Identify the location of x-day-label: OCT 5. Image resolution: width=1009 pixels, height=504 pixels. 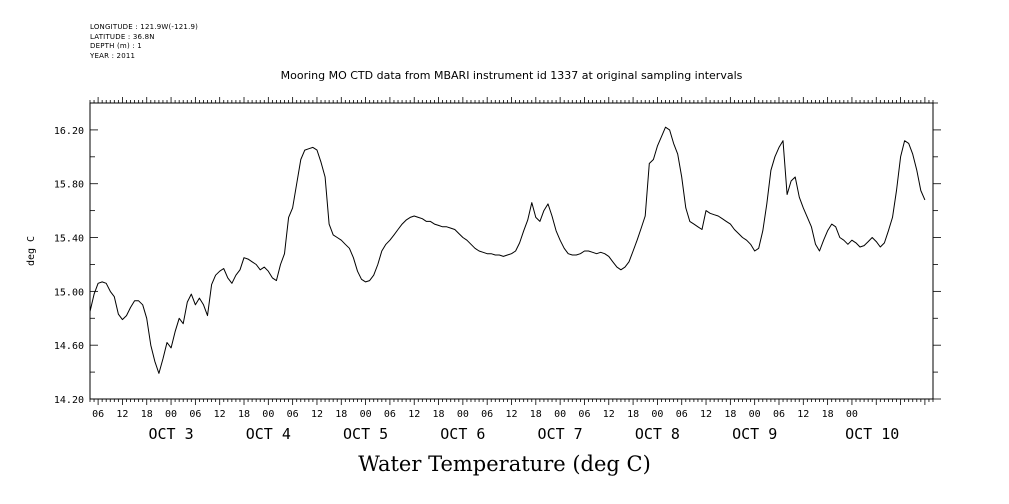
(365, 434).